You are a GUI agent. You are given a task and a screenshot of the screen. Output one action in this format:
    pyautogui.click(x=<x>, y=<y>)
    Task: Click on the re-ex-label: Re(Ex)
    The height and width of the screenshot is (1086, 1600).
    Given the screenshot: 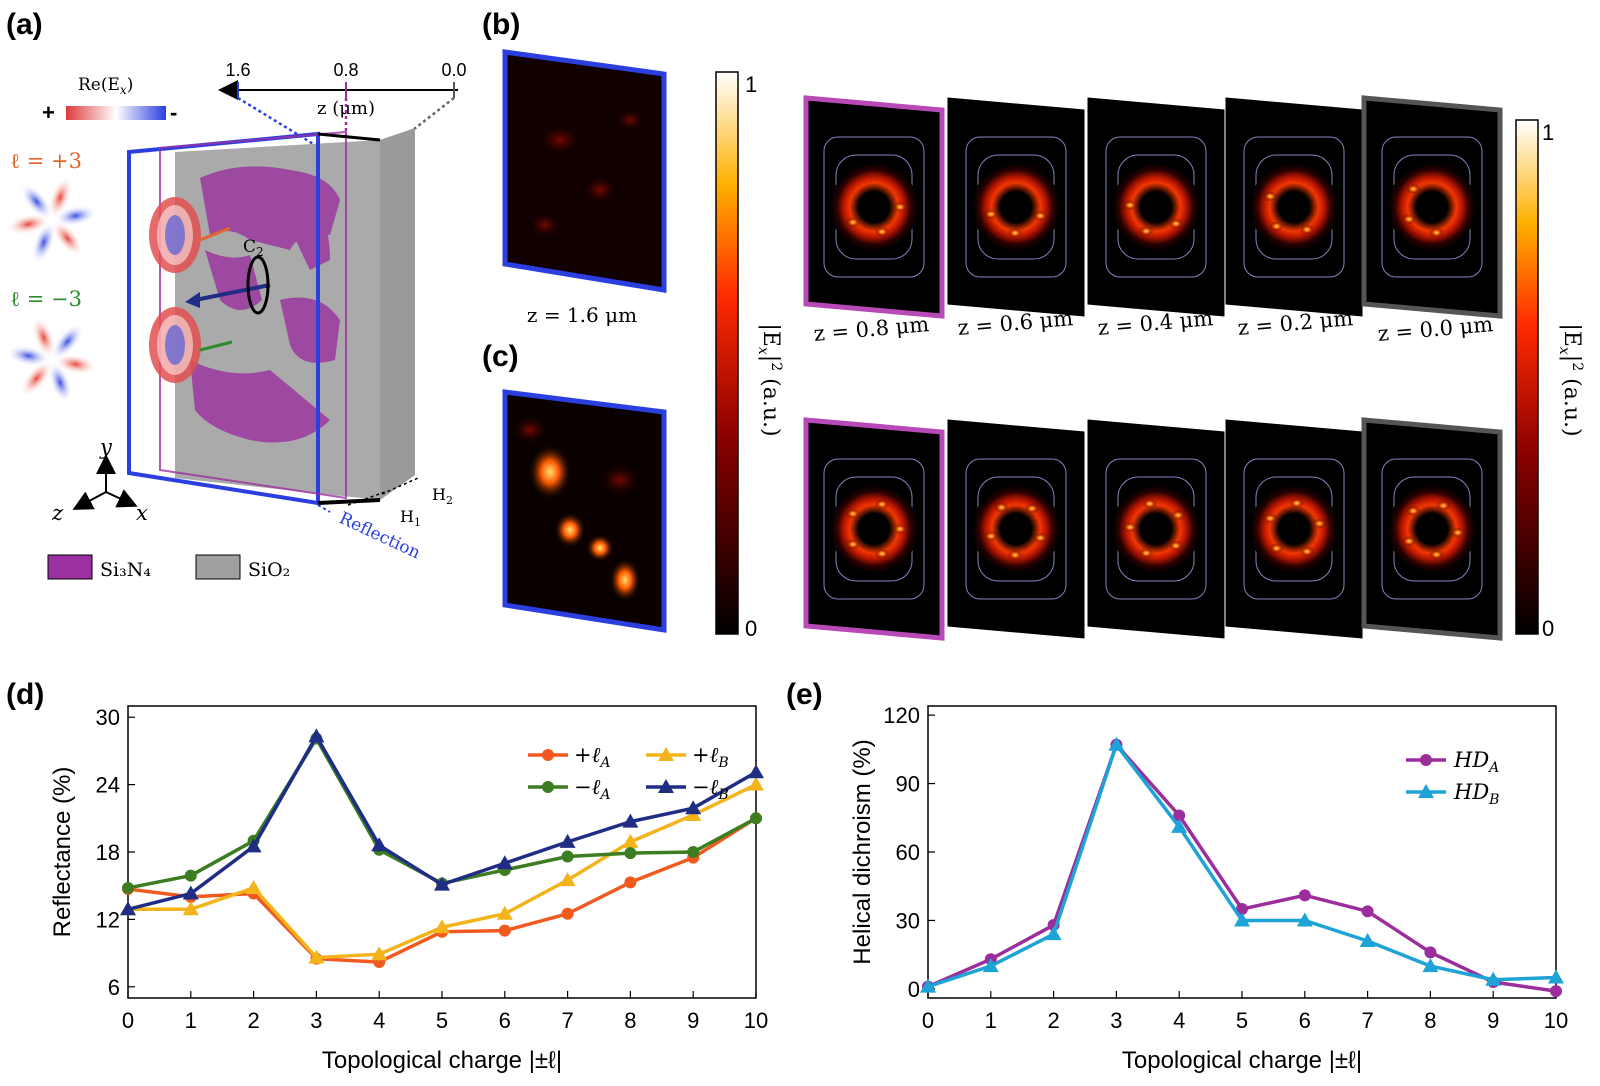 What is the action you would take?
    pyautogui.click(x=105, y=86)
    